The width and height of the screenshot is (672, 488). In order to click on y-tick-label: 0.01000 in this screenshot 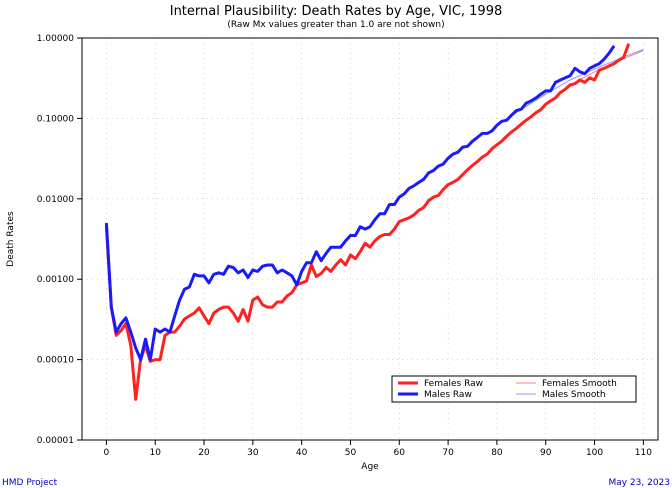, I will do `click(55, 200)`.